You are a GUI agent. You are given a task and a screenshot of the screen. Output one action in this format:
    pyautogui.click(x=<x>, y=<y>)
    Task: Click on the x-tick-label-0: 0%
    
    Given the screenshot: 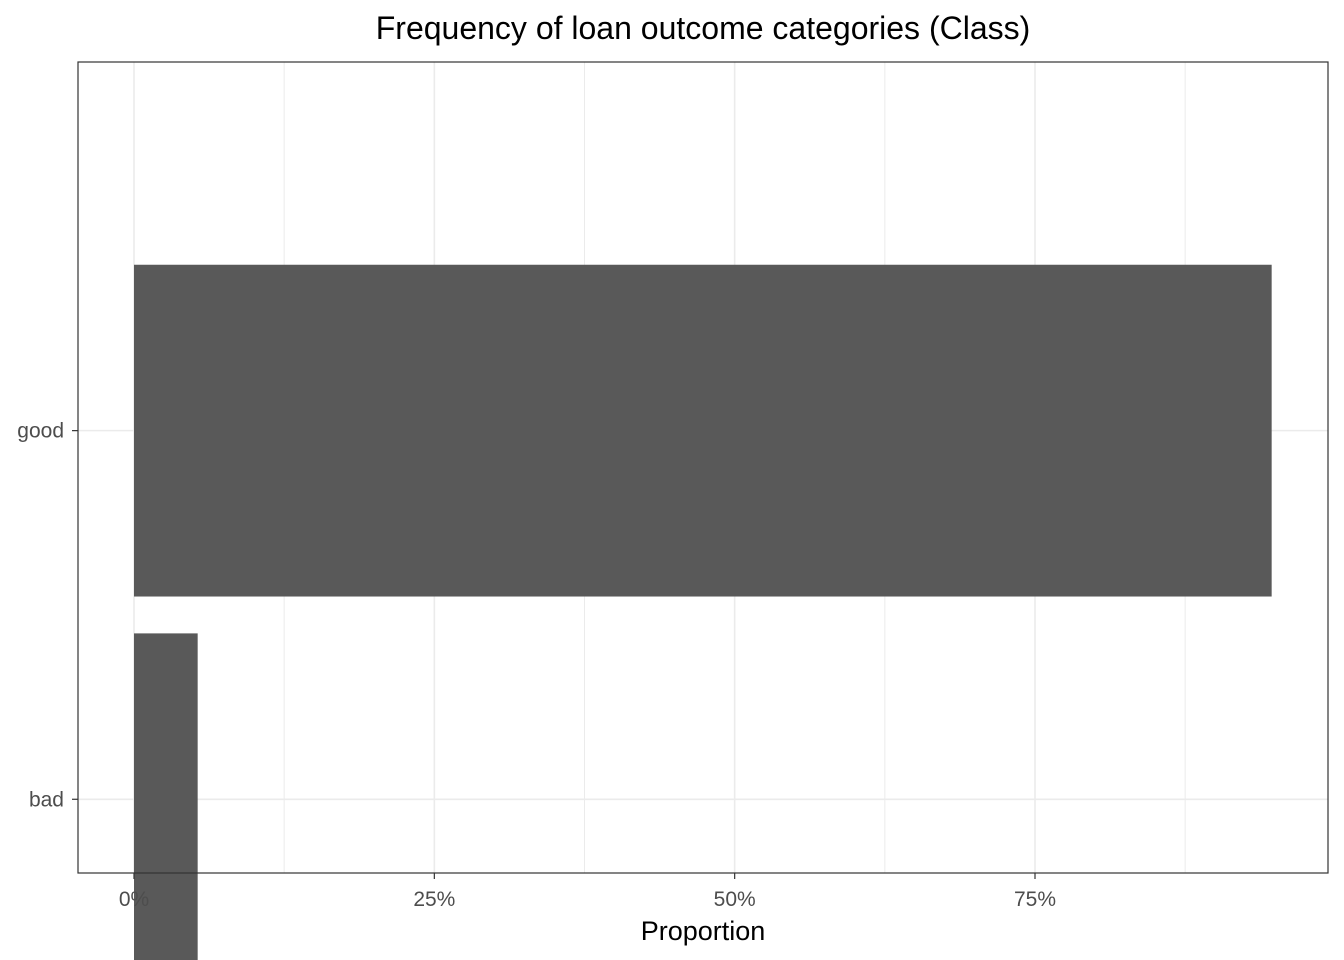 What is the action you would take?
    pyautogui.click(x=134, y=899)
    